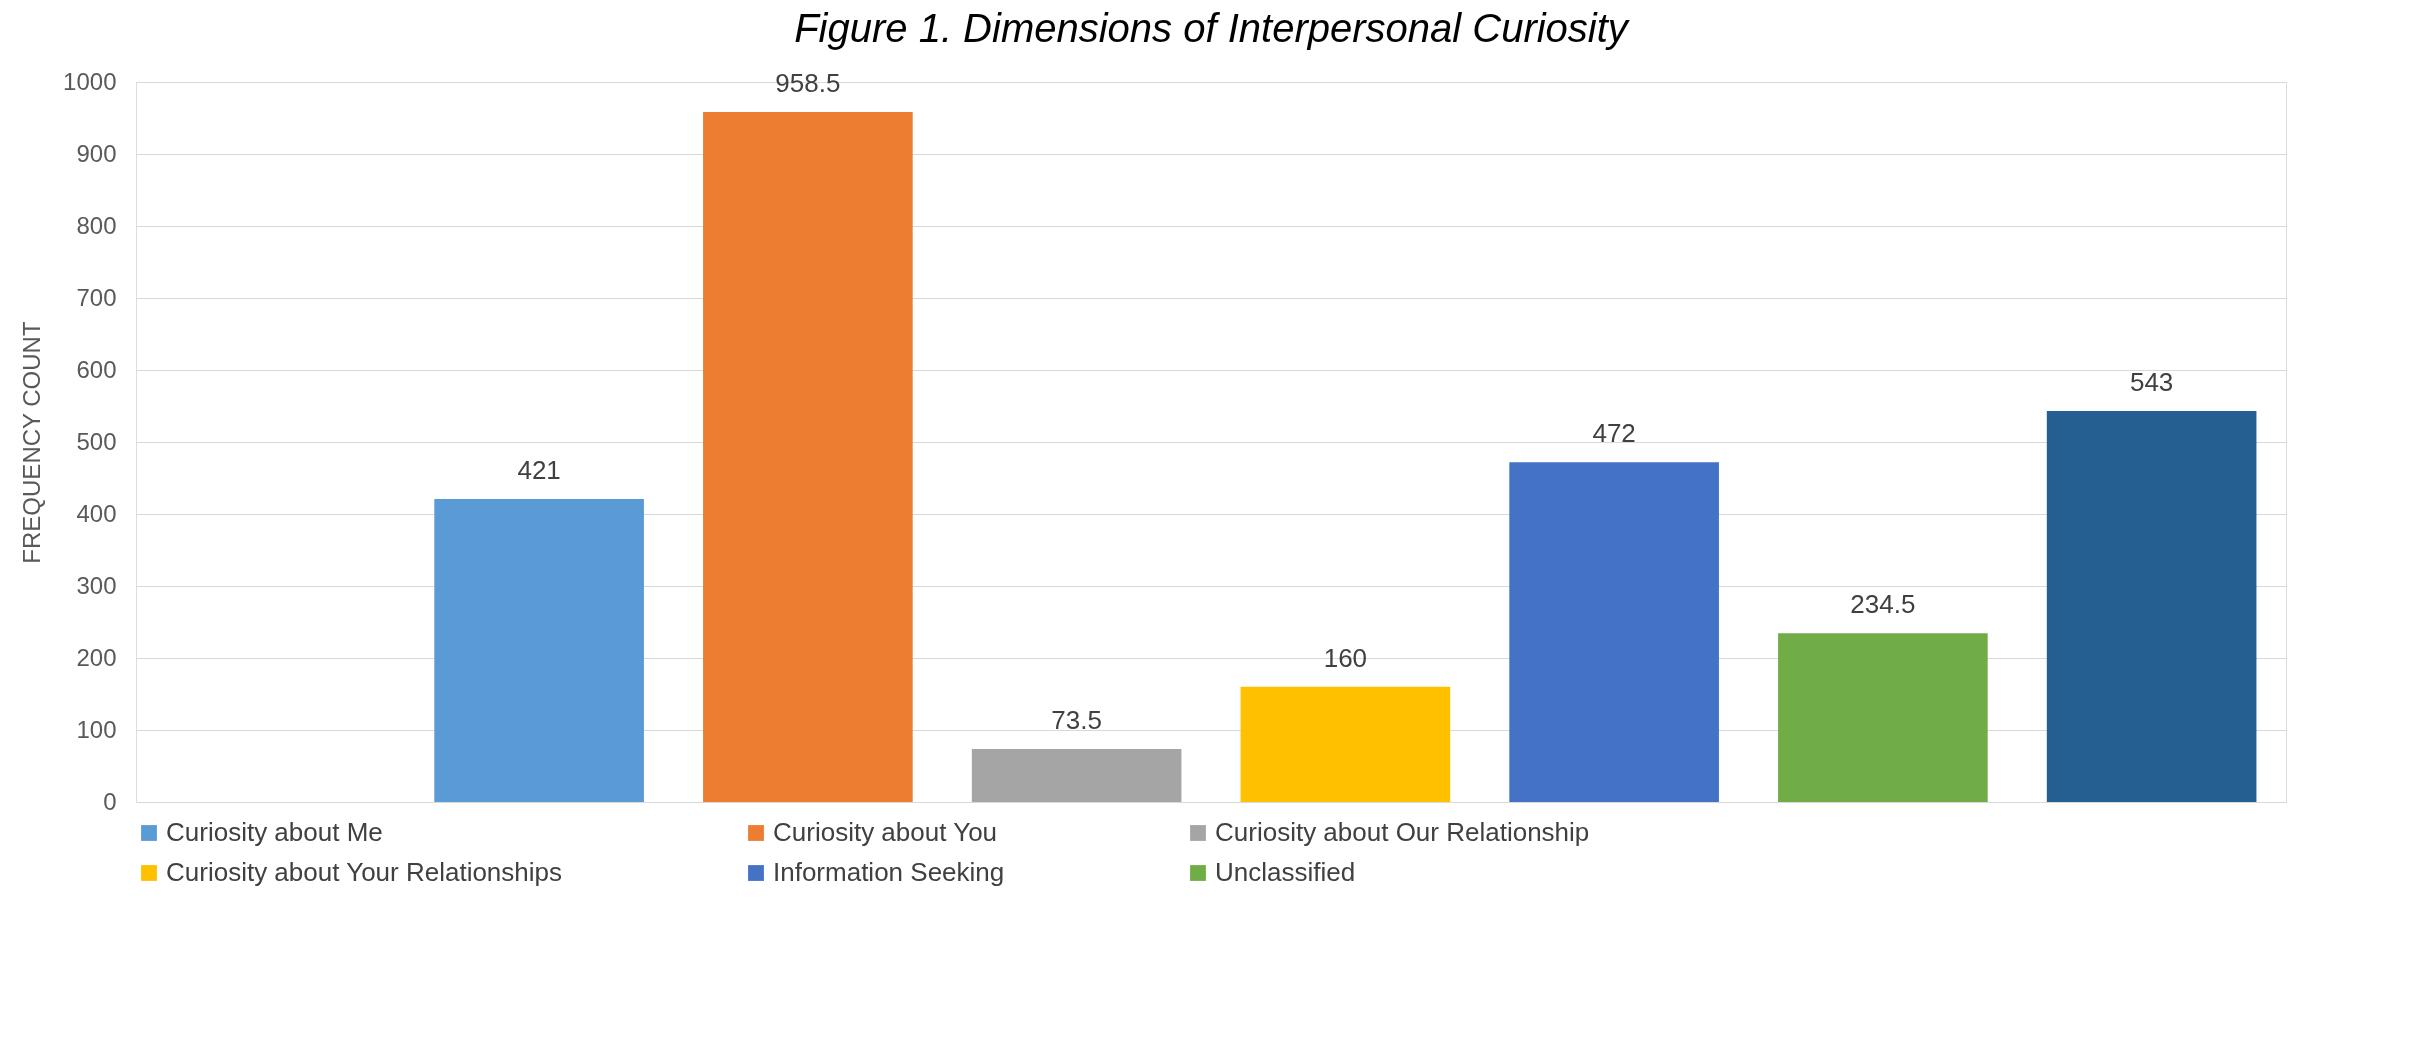  I want to click on data-label: 543, so click(2151, 382).